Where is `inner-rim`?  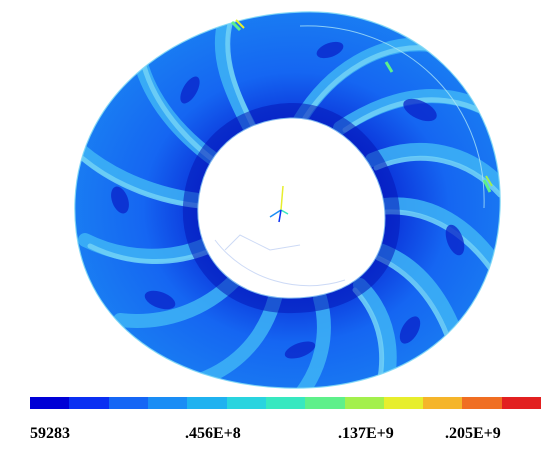
inner-rim is located at coordinates (392, 117).